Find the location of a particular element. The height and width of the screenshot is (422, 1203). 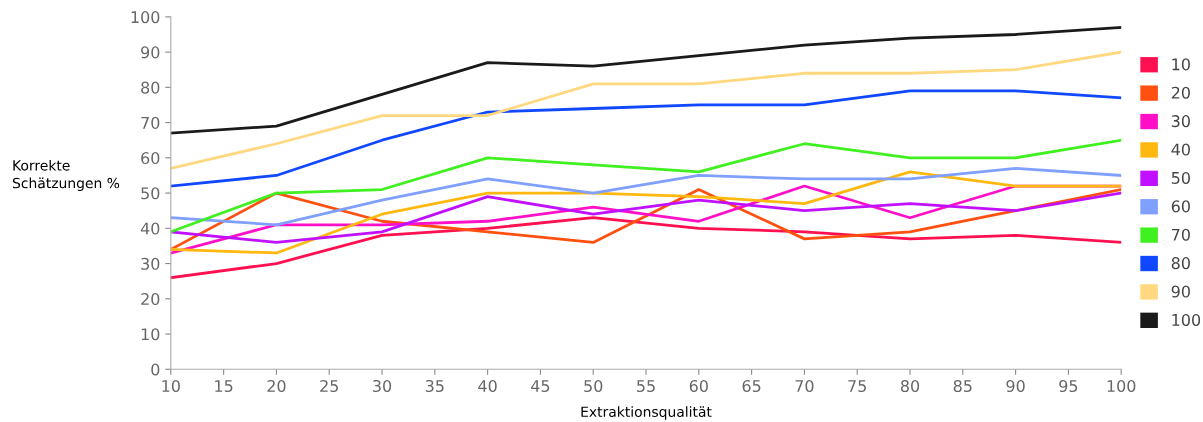

x-tick-label: 40 is located at coordinates (487, 386).